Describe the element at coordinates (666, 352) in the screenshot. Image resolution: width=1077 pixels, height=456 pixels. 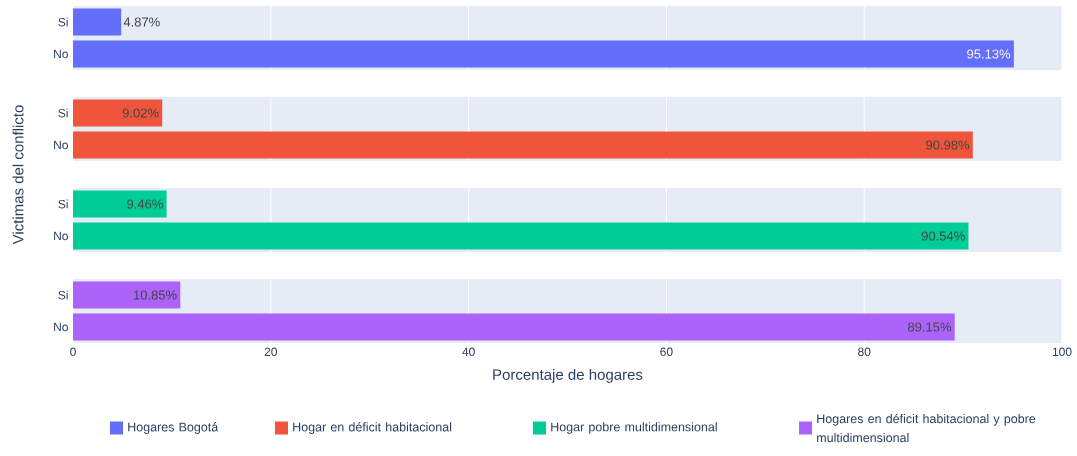
I see `x-tick-label: 60` at that location.